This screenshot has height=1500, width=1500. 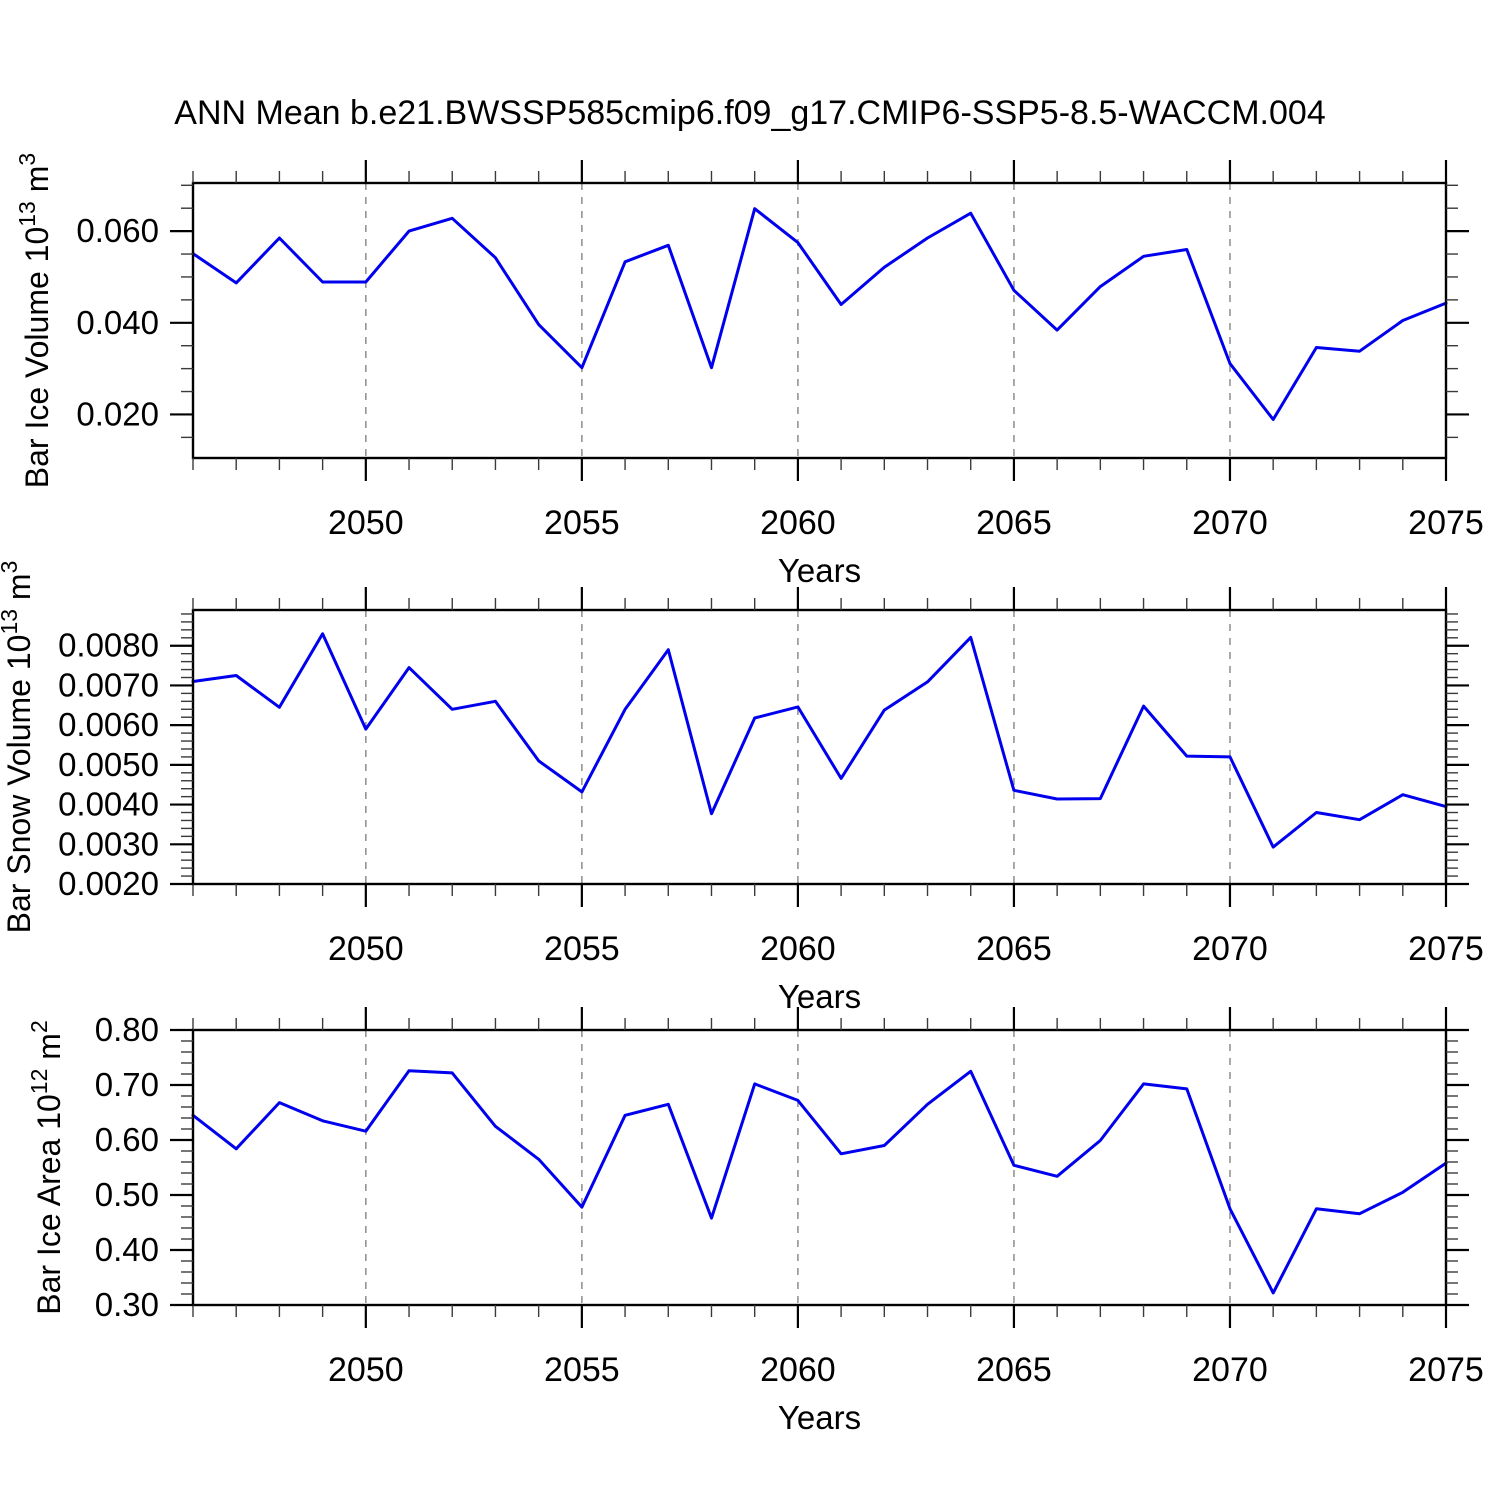 What do you see at coordinates (819, 740) in the screenshot?
I see `series-line-bar-snow-volume` at bounding box center [819, 740].